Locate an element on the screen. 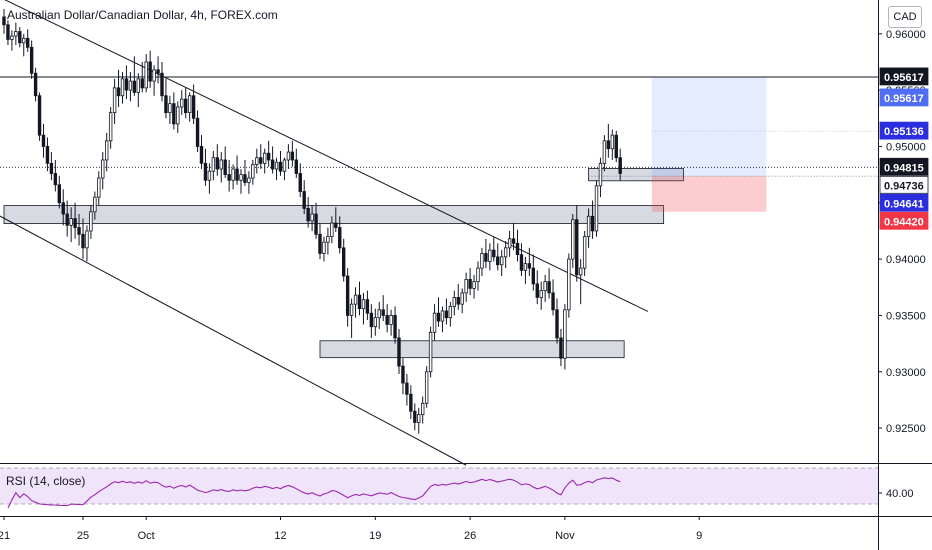 The image size is (932, 550). time-axis: 21 25 Oct 12 19 26 Nov 9 is located at coordinates (351, 529).